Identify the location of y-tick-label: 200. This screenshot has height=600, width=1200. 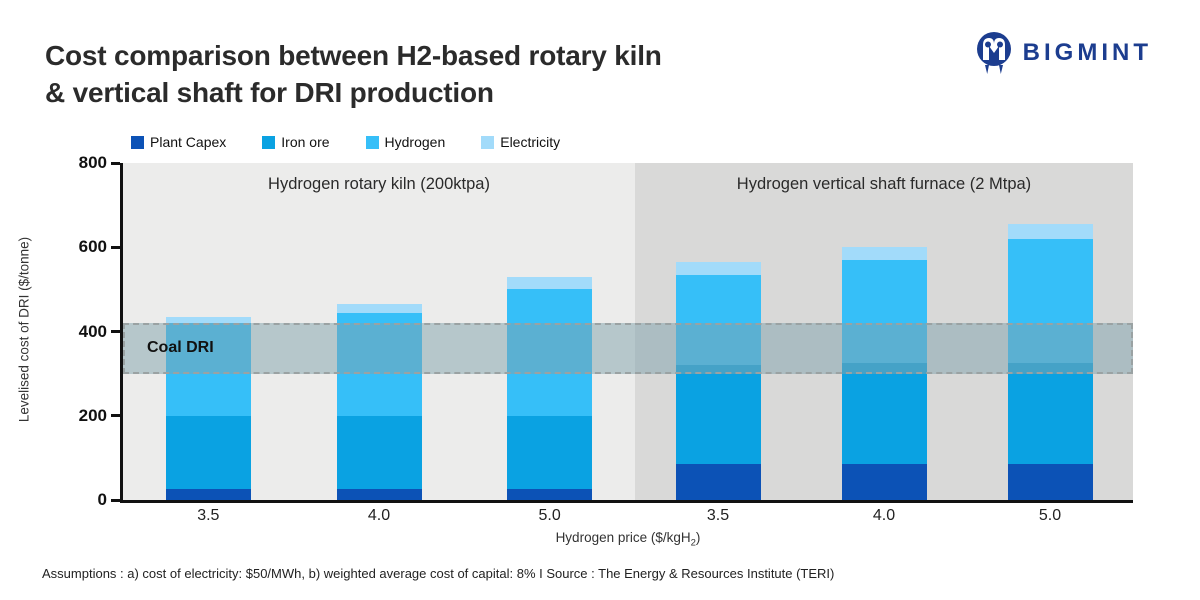
(92, 415).